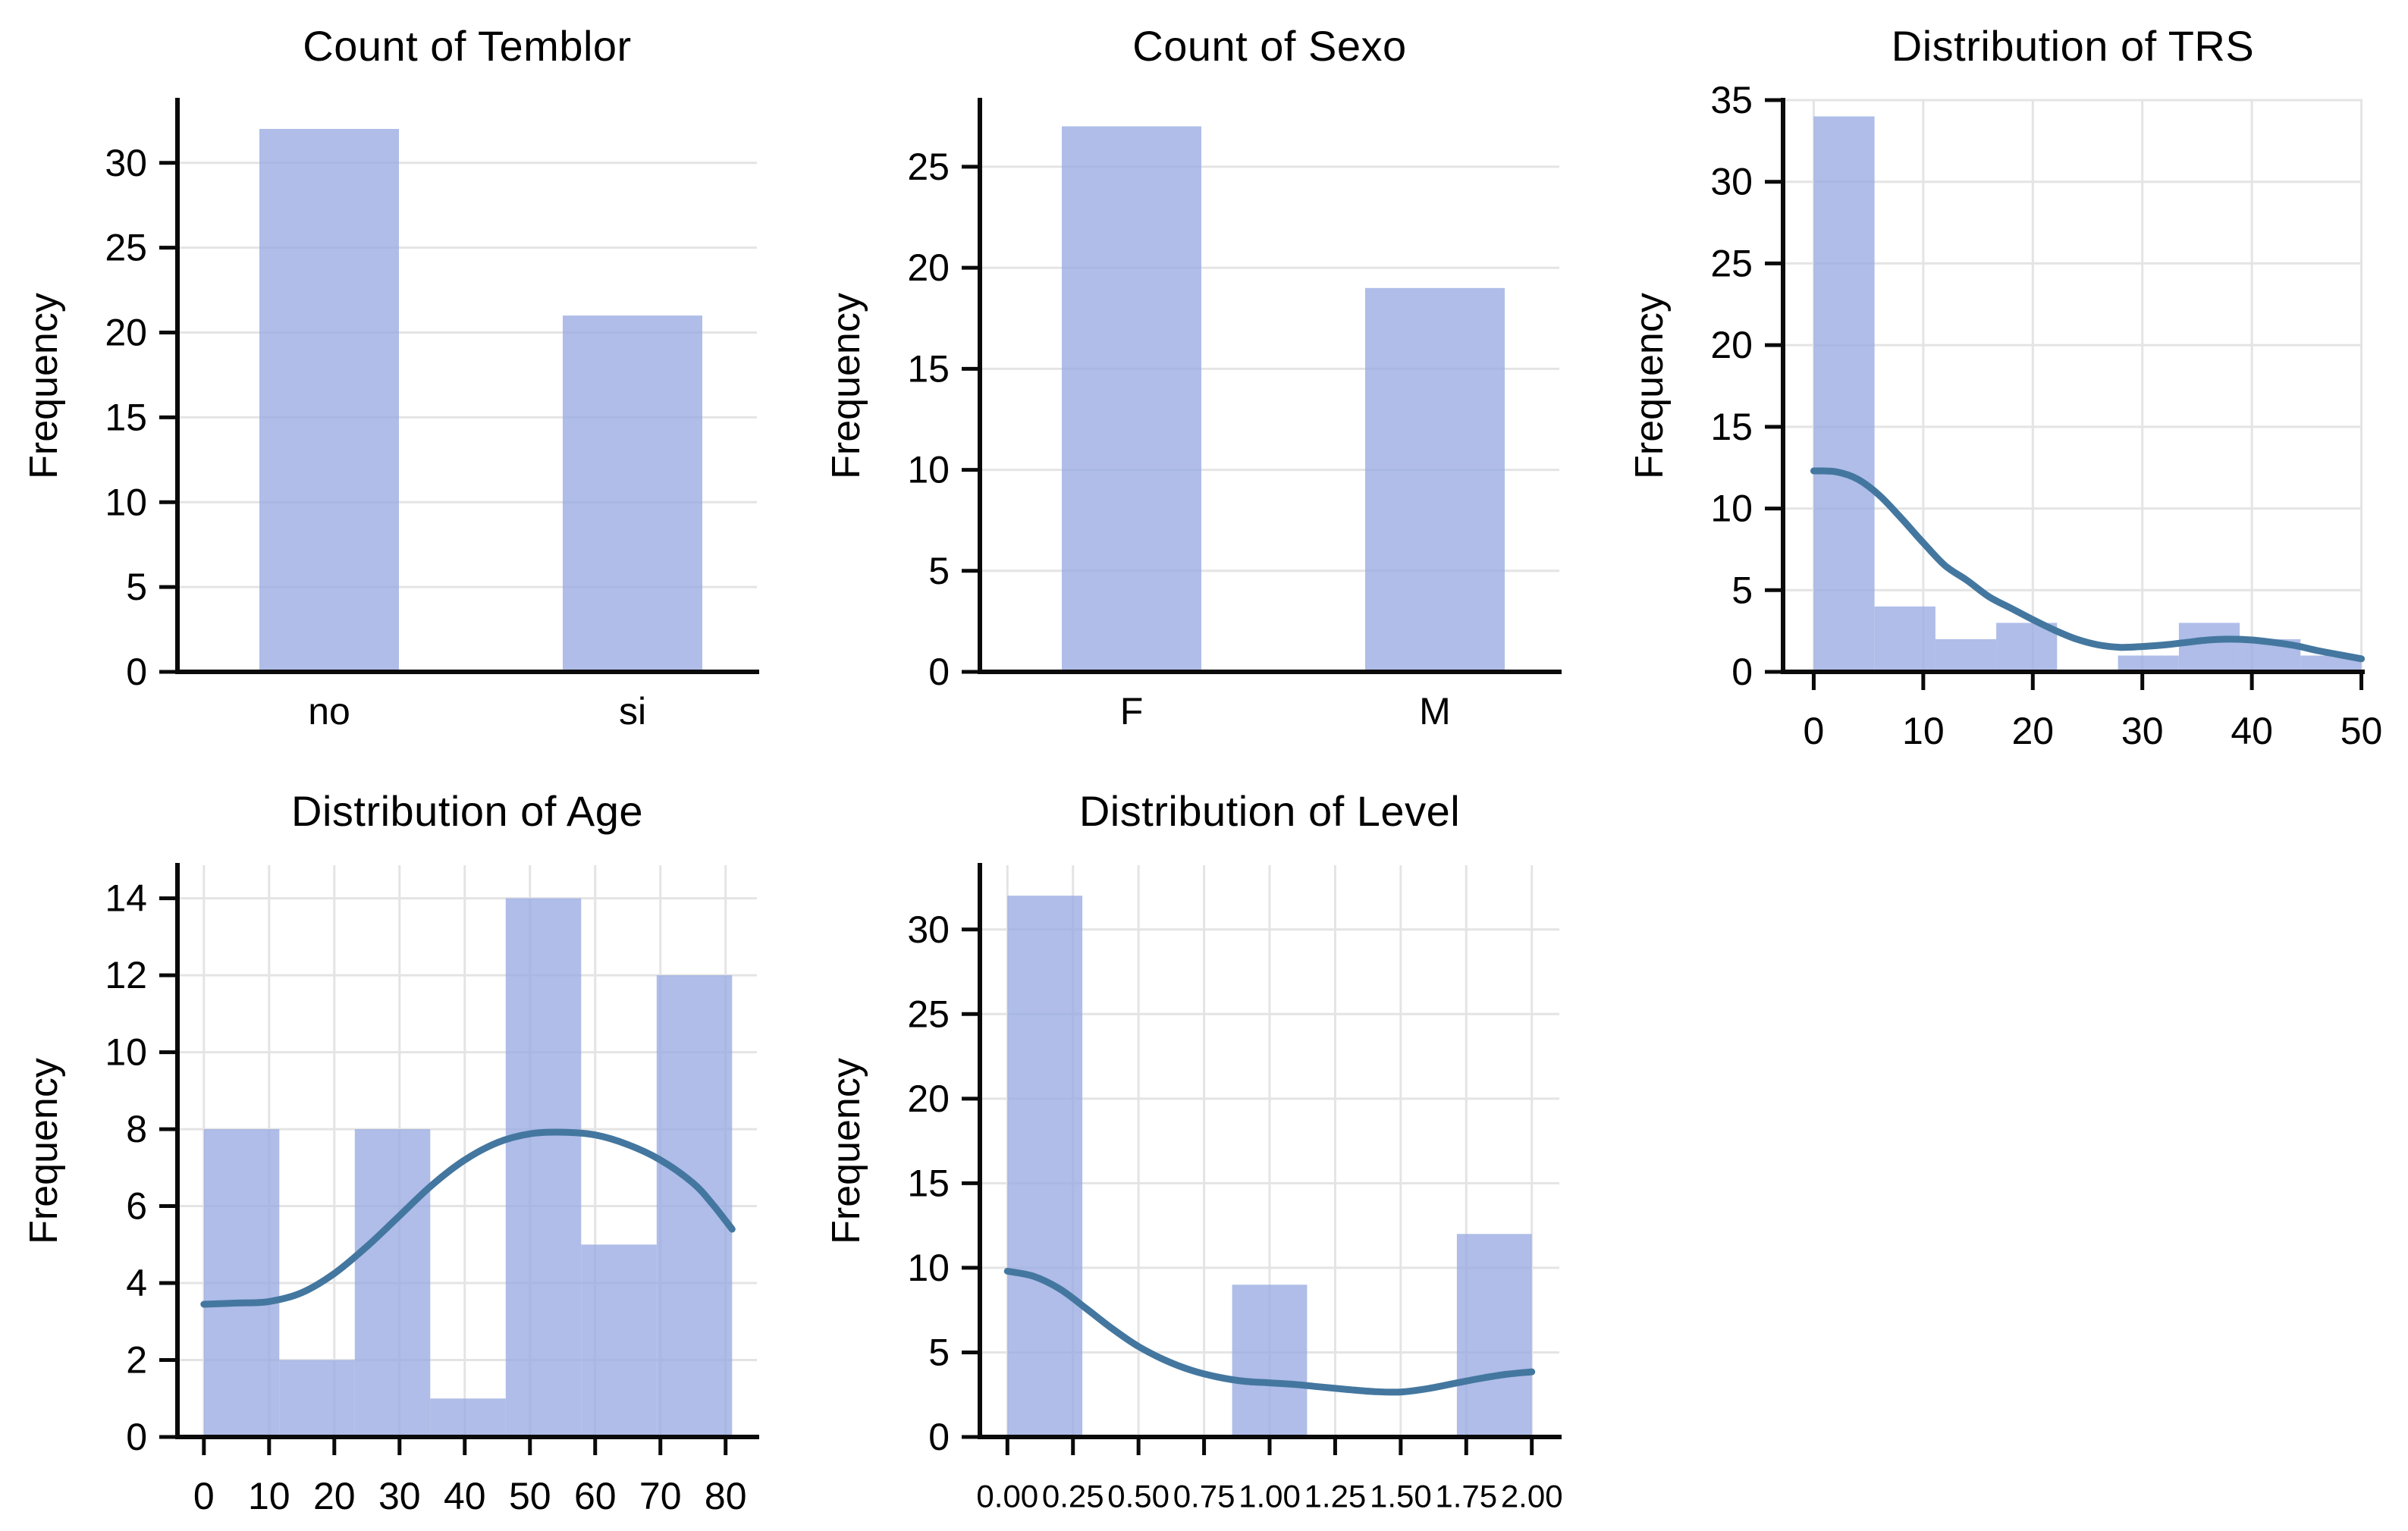  Describe the element at coordinates (467, 46) in the screenshot. I see `chart-title: Count of Temblor` at that location.